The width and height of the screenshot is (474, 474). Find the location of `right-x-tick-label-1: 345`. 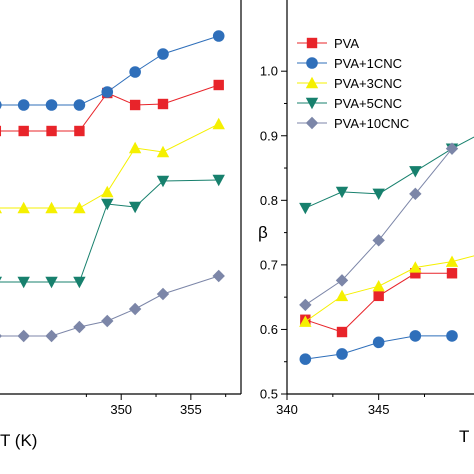

right-x-tick-label-1: 345 is located at coordinates (379, 409).